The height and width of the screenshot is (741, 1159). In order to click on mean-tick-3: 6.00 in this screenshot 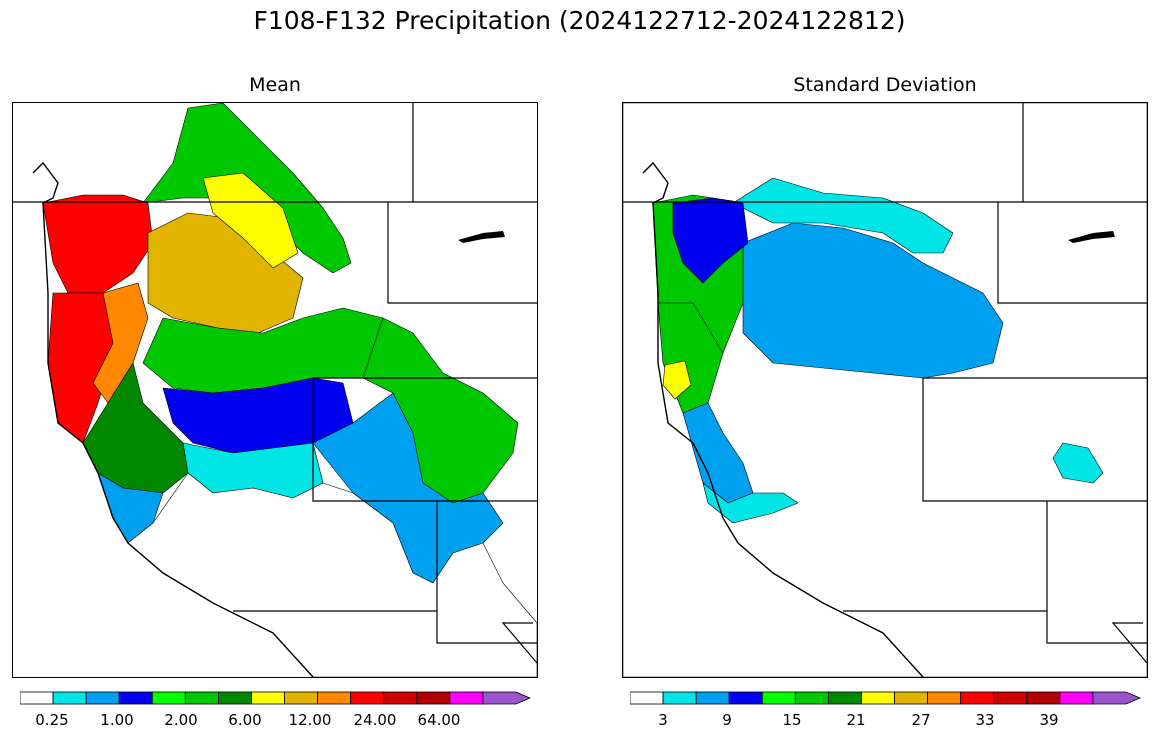, I will do `click(245, 720)`.